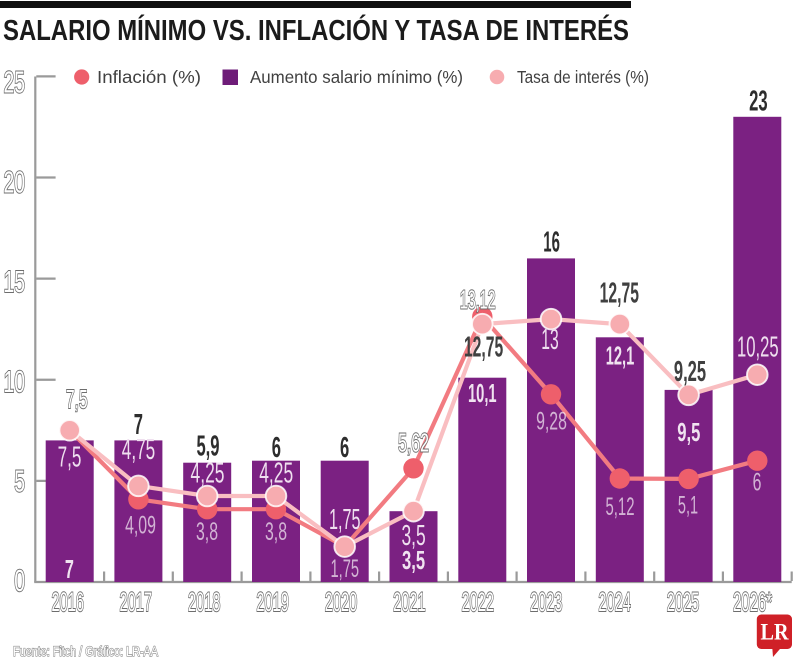  Describe the element at coordinates (620, 507) in the screenshot. I see `svg-text: 5,12` at that location.